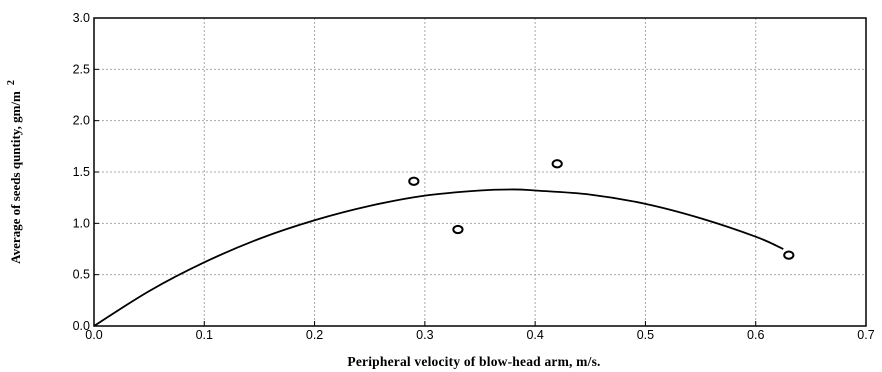 Image resolution: width=882 pixels, height=372 pixels. Describe the element at coordinates (645, 335) in the screenshot. I see `x-tick-label: 0.5` at that location.